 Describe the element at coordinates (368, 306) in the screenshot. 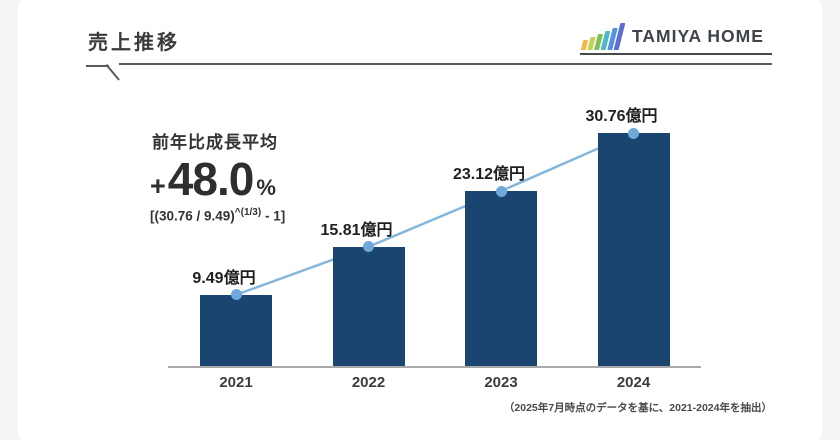

I see `bar-2022` at that location.